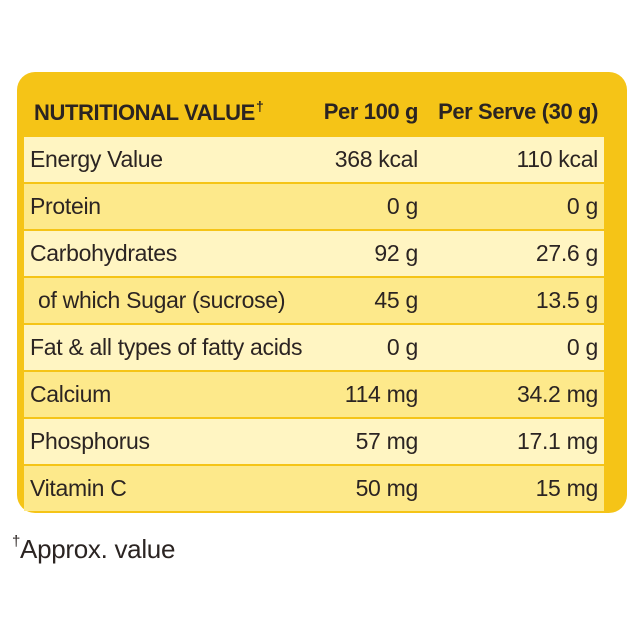 This screenshot has width=640, height=640. I want to click on row-name: of which Sugar (sucrose), so click(162, 300).